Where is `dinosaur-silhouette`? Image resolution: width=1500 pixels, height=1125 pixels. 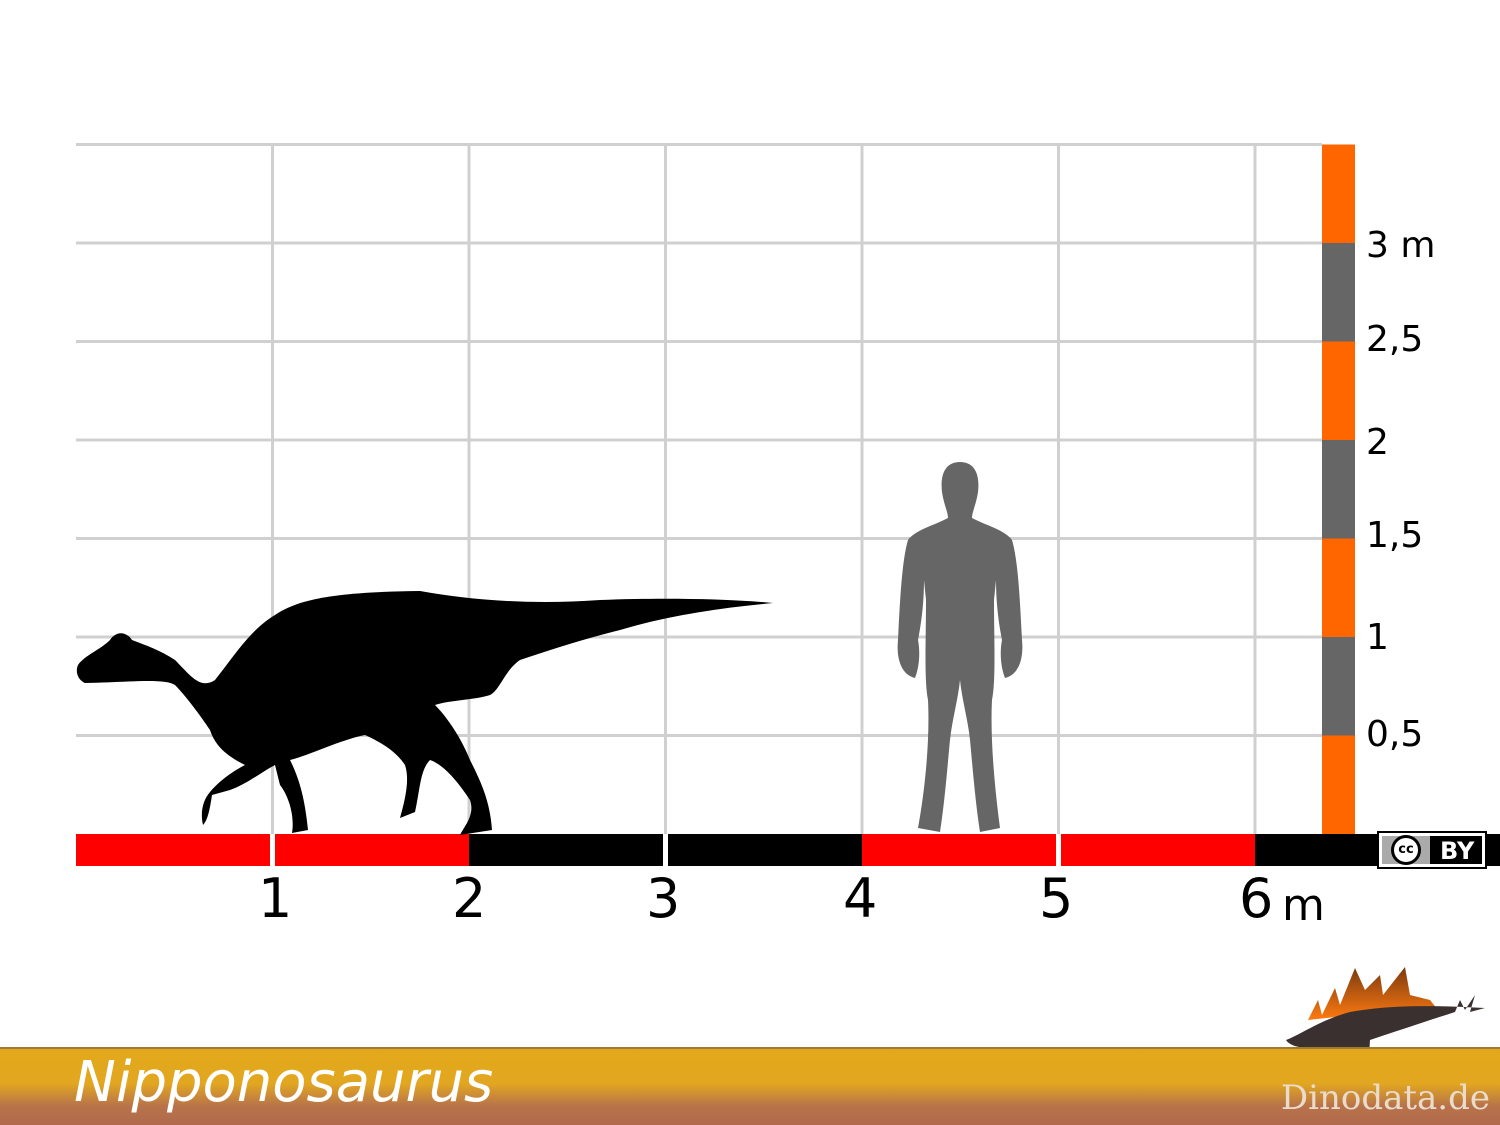
dinosaur-silhouette is located at coordinates (424, 713).